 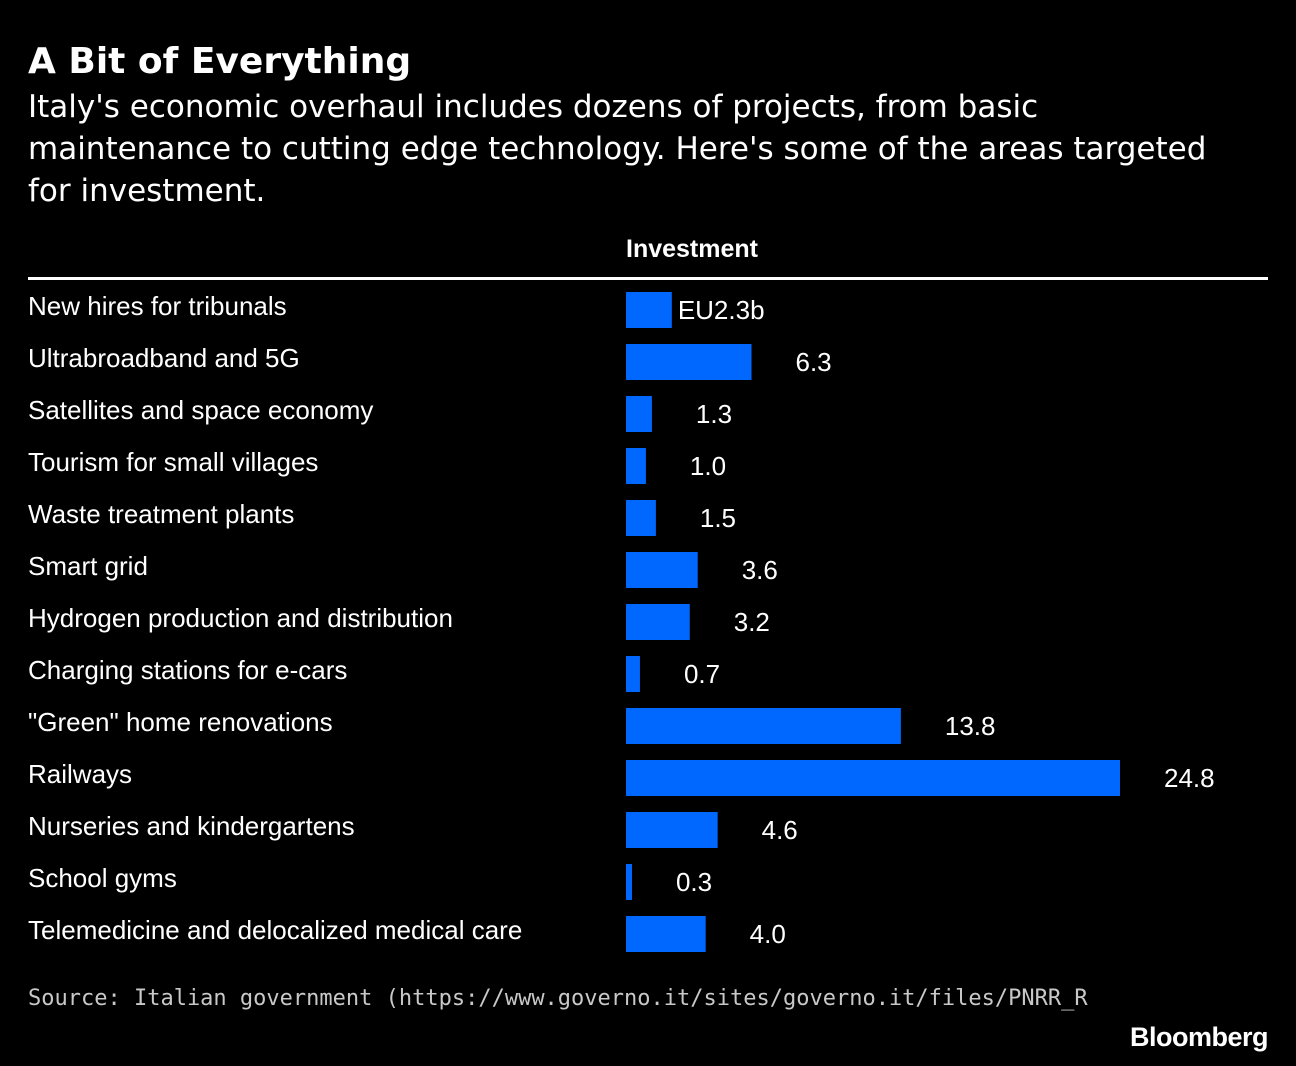 What do you see at coordinates (220, 61) in the screenshot?
I see `chart-title: A Bit of Everything` at bounding box center [220, 61].